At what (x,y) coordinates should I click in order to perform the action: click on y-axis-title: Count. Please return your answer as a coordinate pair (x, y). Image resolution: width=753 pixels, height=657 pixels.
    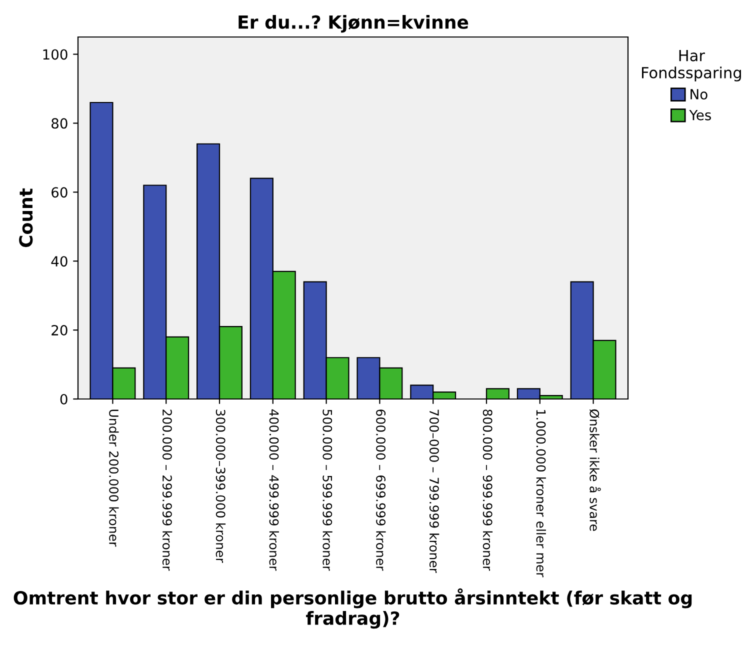
    Looking at the image, I should click on (26, 218).